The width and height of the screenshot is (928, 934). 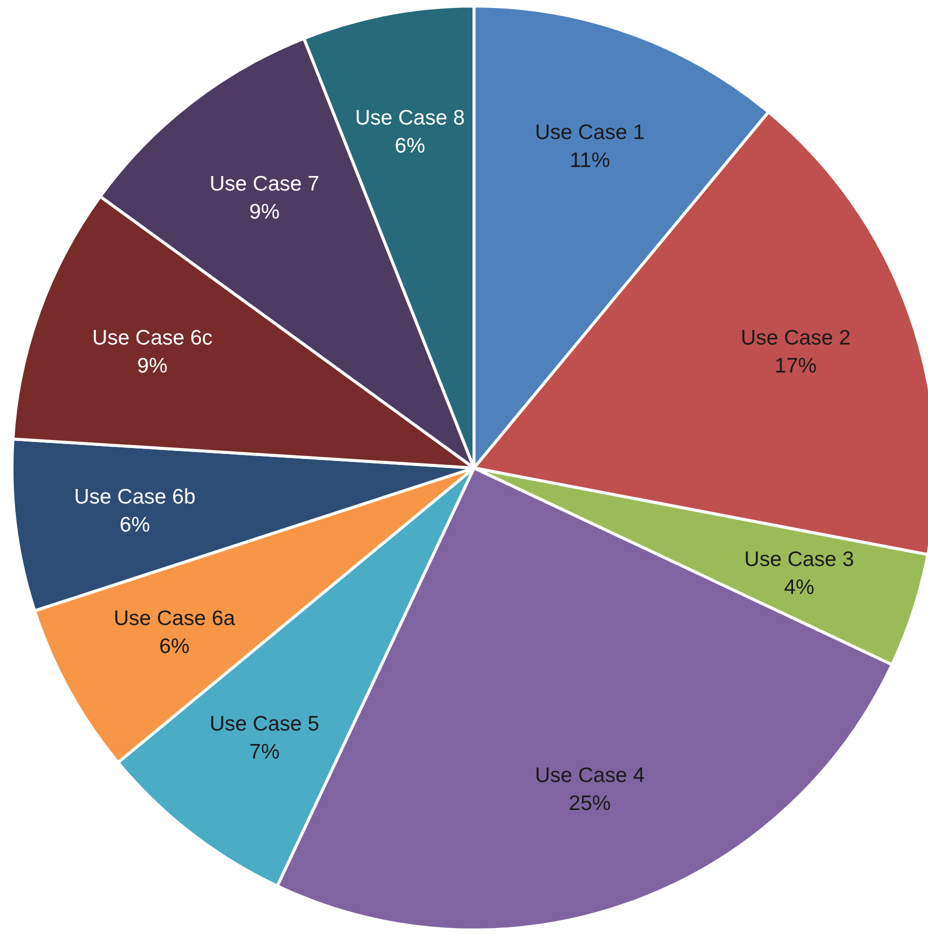 I want to click on slice-label: Use Case 8, so click(x=410, y=118).